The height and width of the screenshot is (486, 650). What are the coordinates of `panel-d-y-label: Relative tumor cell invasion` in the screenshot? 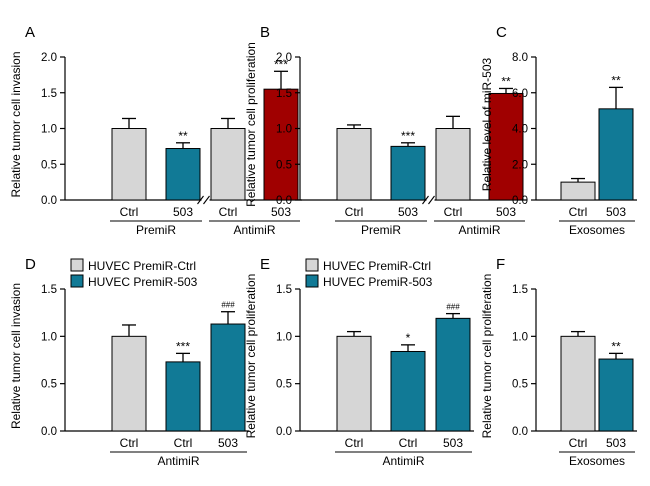 It's located at (16, 356).